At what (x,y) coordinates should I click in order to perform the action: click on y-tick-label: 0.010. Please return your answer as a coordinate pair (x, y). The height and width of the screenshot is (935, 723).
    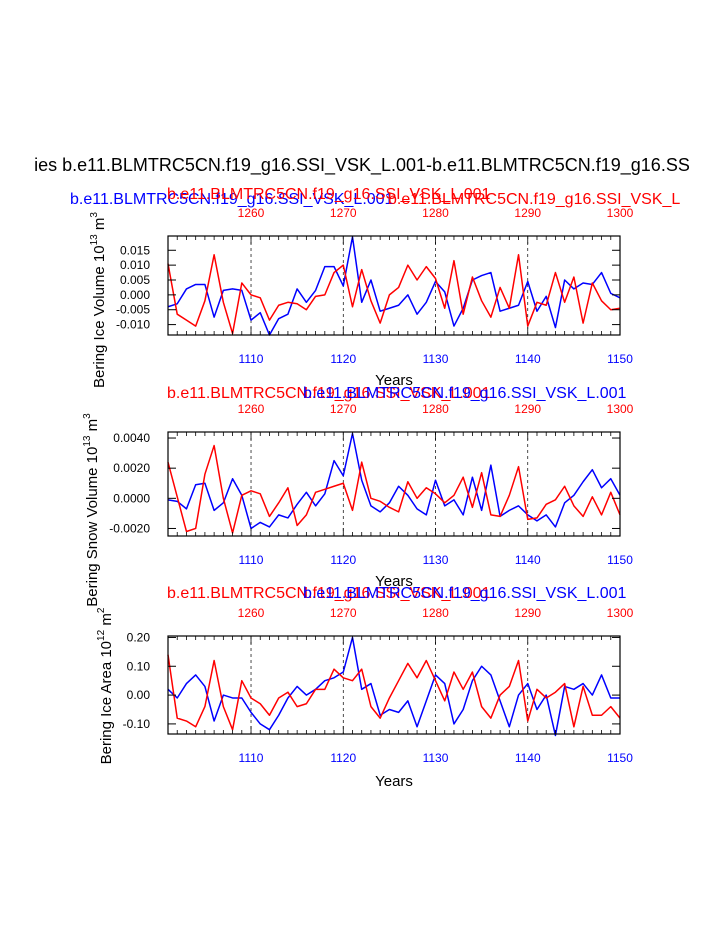
    Looking at the image, I should click on (135, 265).